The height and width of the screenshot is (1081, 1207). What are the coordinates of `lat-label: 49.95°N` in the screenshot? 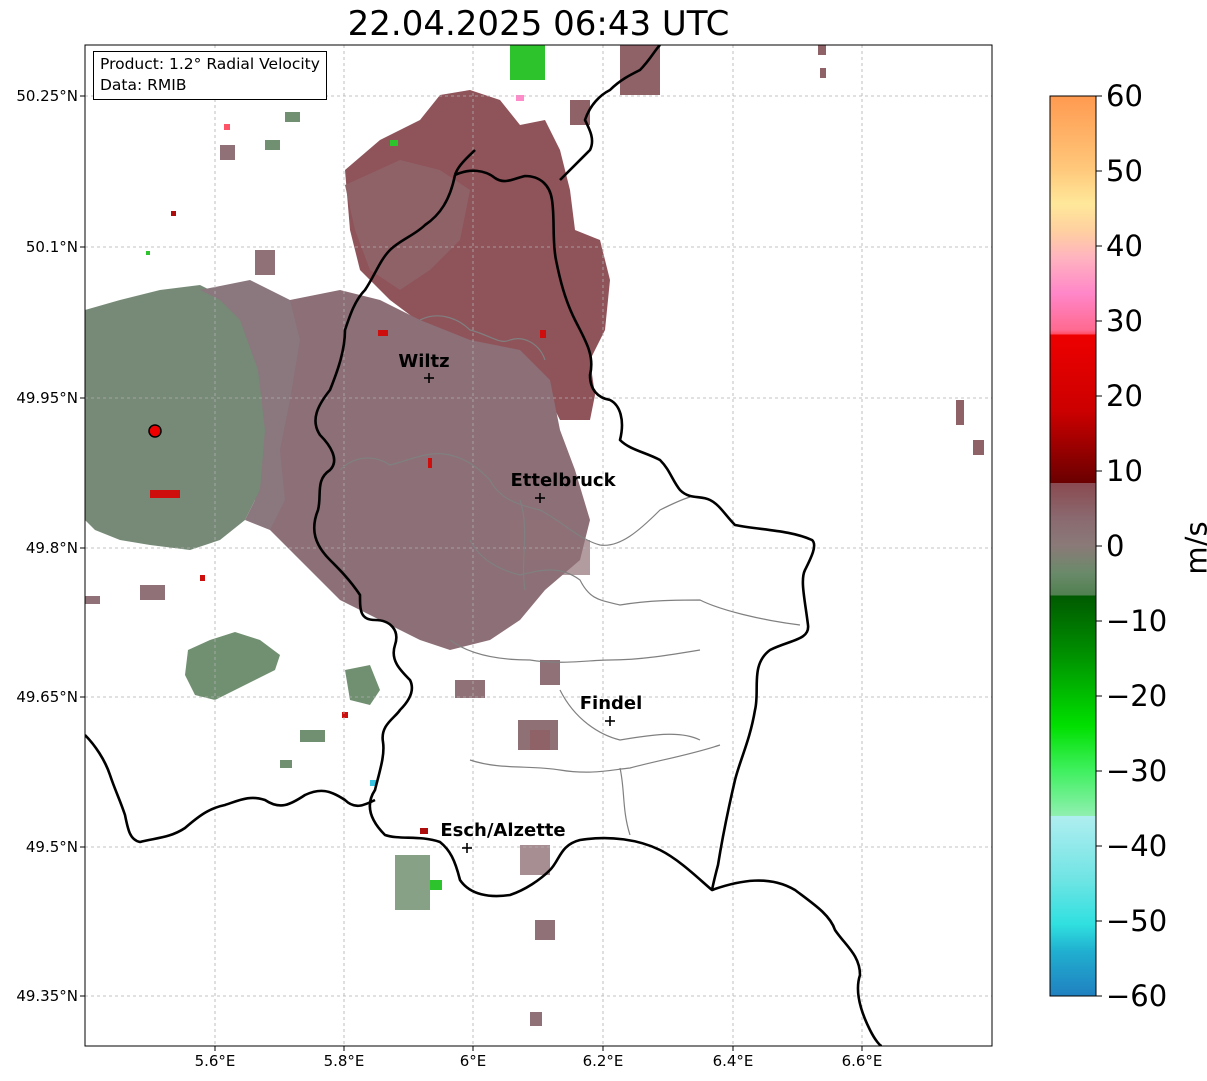 It's located at (47, 398).